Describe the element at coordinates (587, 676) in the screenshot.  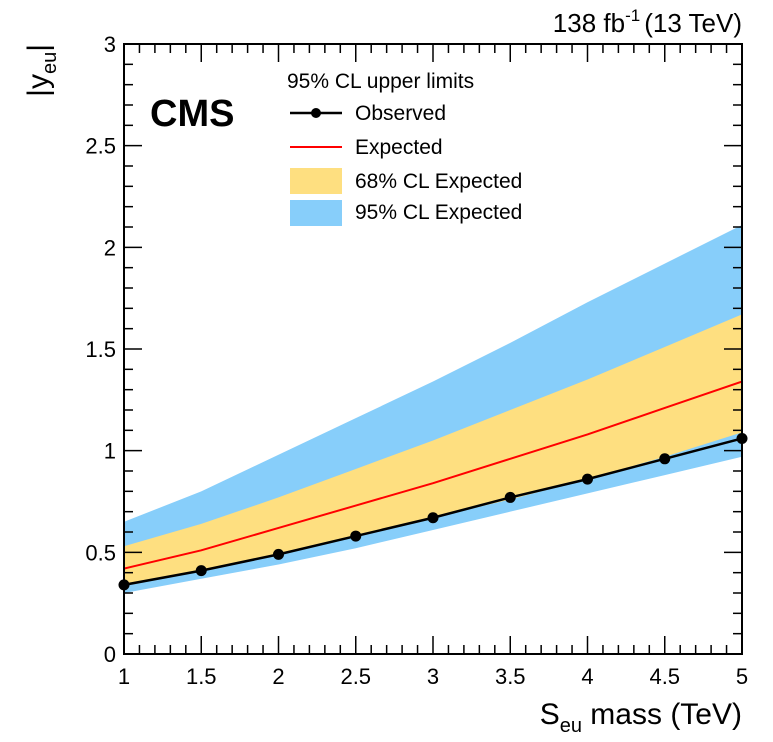
I see `x-tick-label: 4` at that location.